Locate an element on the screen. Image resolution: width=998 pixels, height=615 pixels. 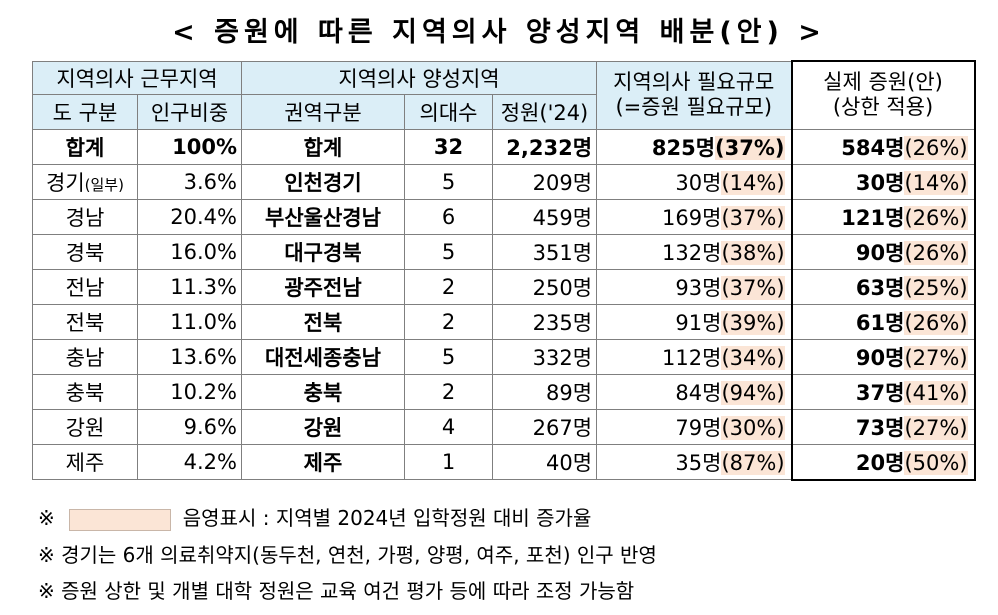
table-row: 충남 13.6% 대전세종충남 5 332명 112명(34%) 90명(27%) is located at coordinates (504, 356).